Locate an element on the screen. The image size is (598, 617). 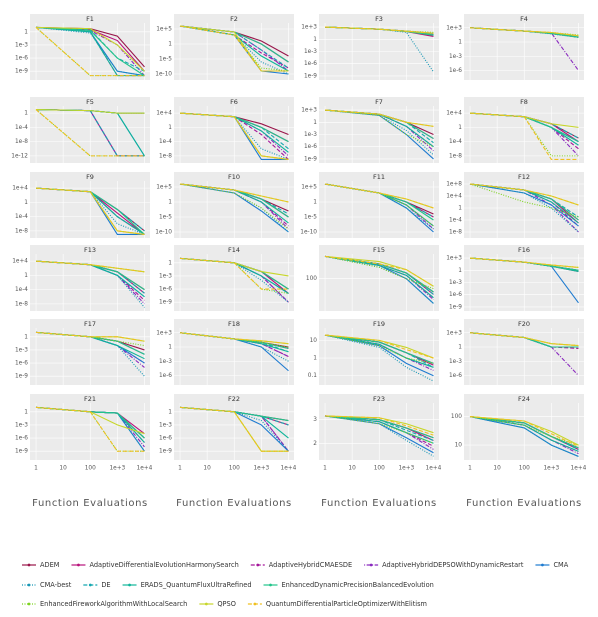
panel-title: F23 is located at coordinates (379, 399).